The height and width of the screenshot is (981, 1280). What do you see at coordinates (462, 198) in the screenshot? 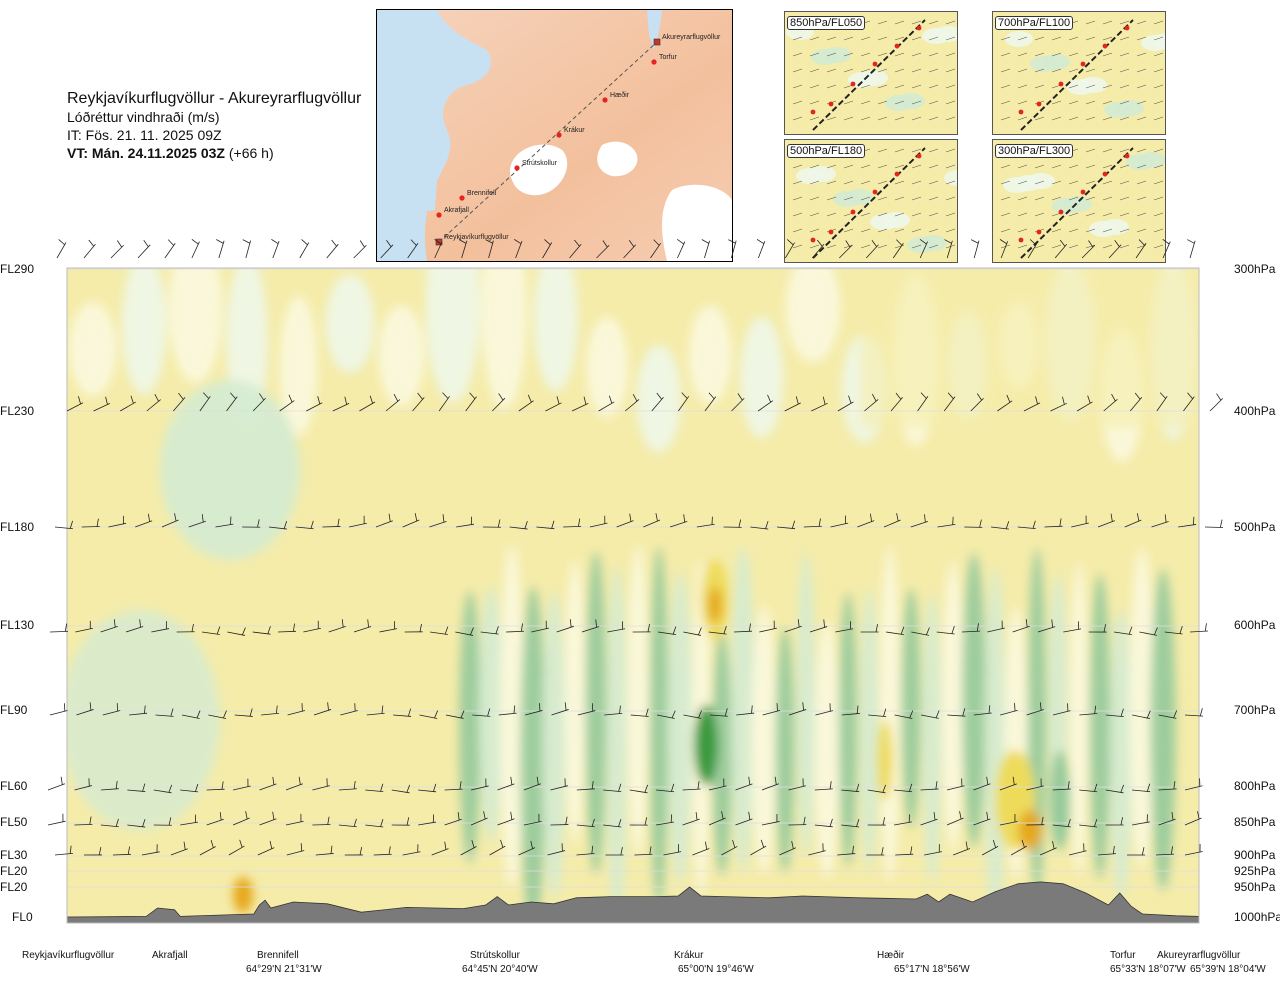
I see `waypoint-marker` at bounding box center [462, 198].